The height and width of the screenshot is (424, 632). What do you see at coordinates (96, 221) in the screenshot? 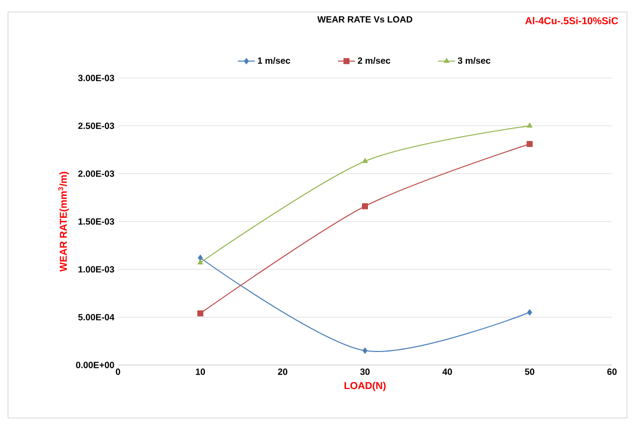
I see `y-tick-label: 1.50E-03` at bounding box center [96, 221].